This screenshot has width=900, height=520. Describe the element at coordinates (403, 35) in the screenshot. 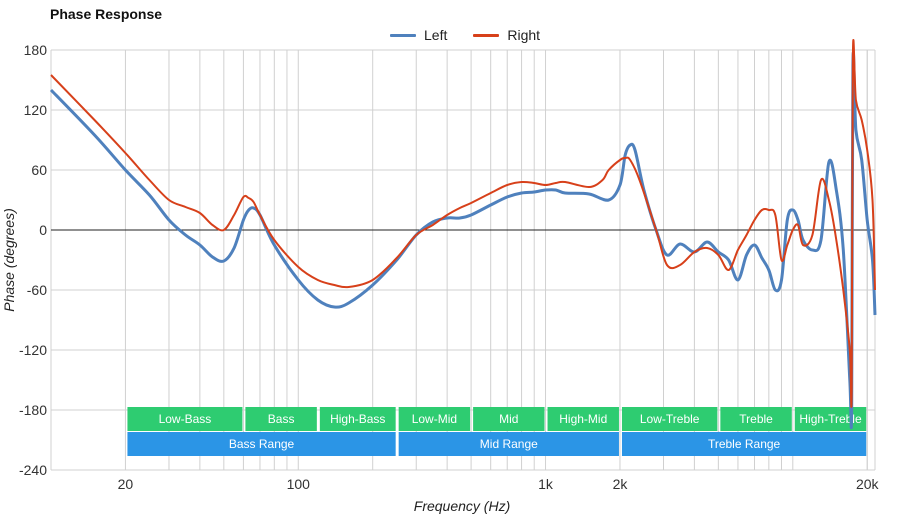

I see `legend-swatch-left` at that location.